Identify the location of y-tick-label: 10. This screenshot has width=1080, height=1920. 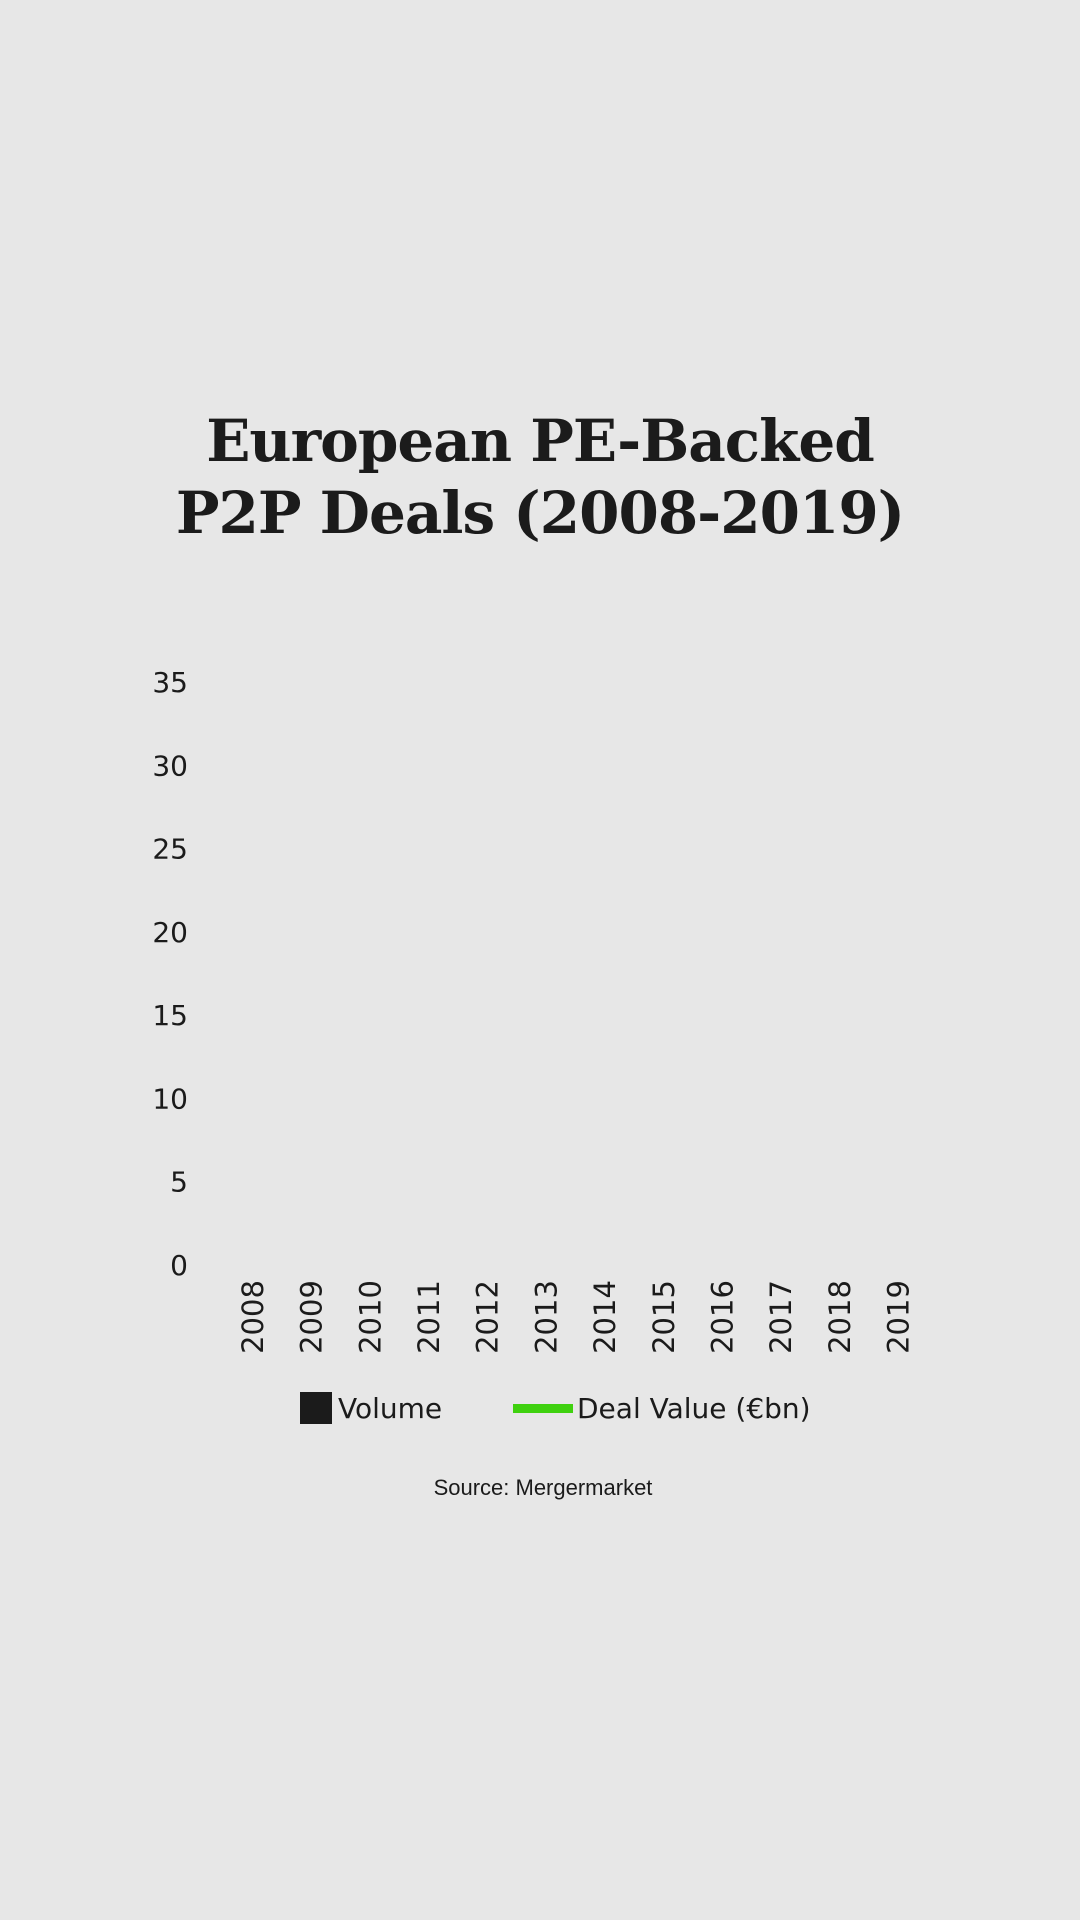
(170, 1098).